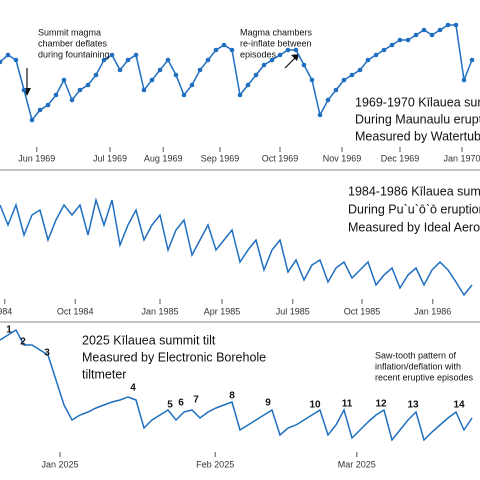  Describe the element at coordinates (342, 158) in the screenshot. I see `x-tick-label: Nov 1969` at that location.